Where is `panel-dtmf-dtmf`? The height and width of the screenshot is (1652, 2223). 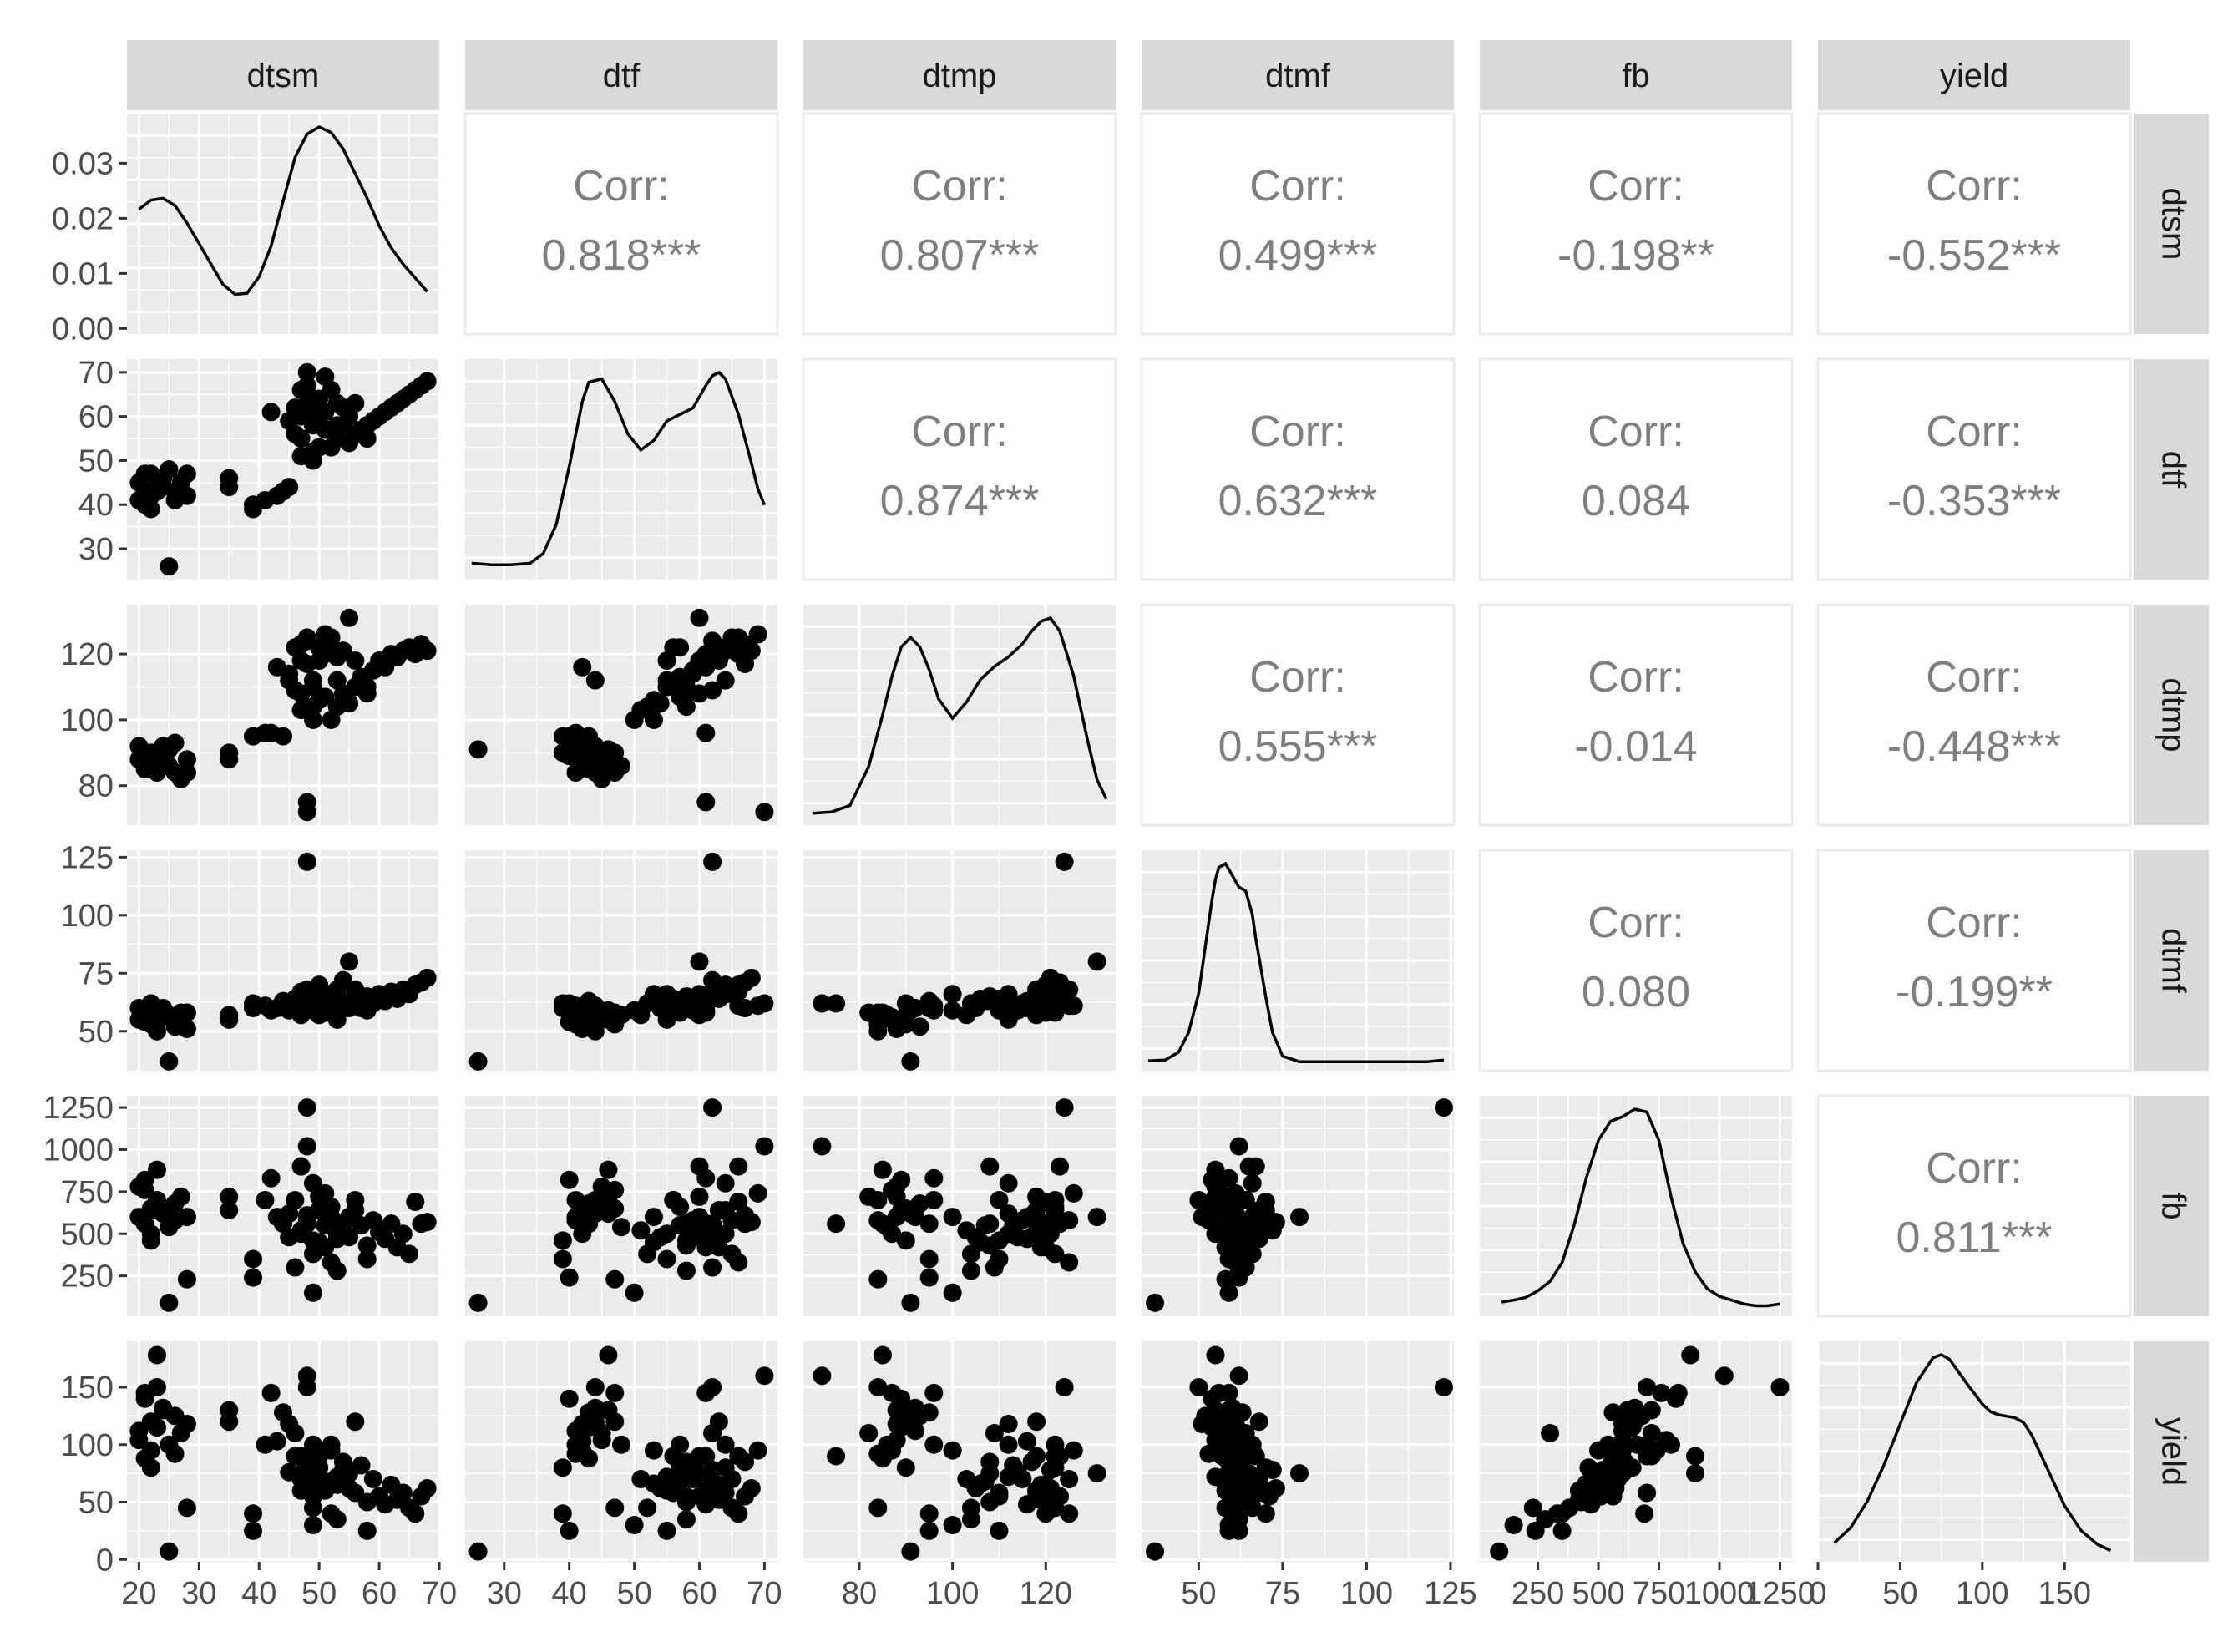
panel-dtmf-dtmf is located at coordinates (1298, 960).